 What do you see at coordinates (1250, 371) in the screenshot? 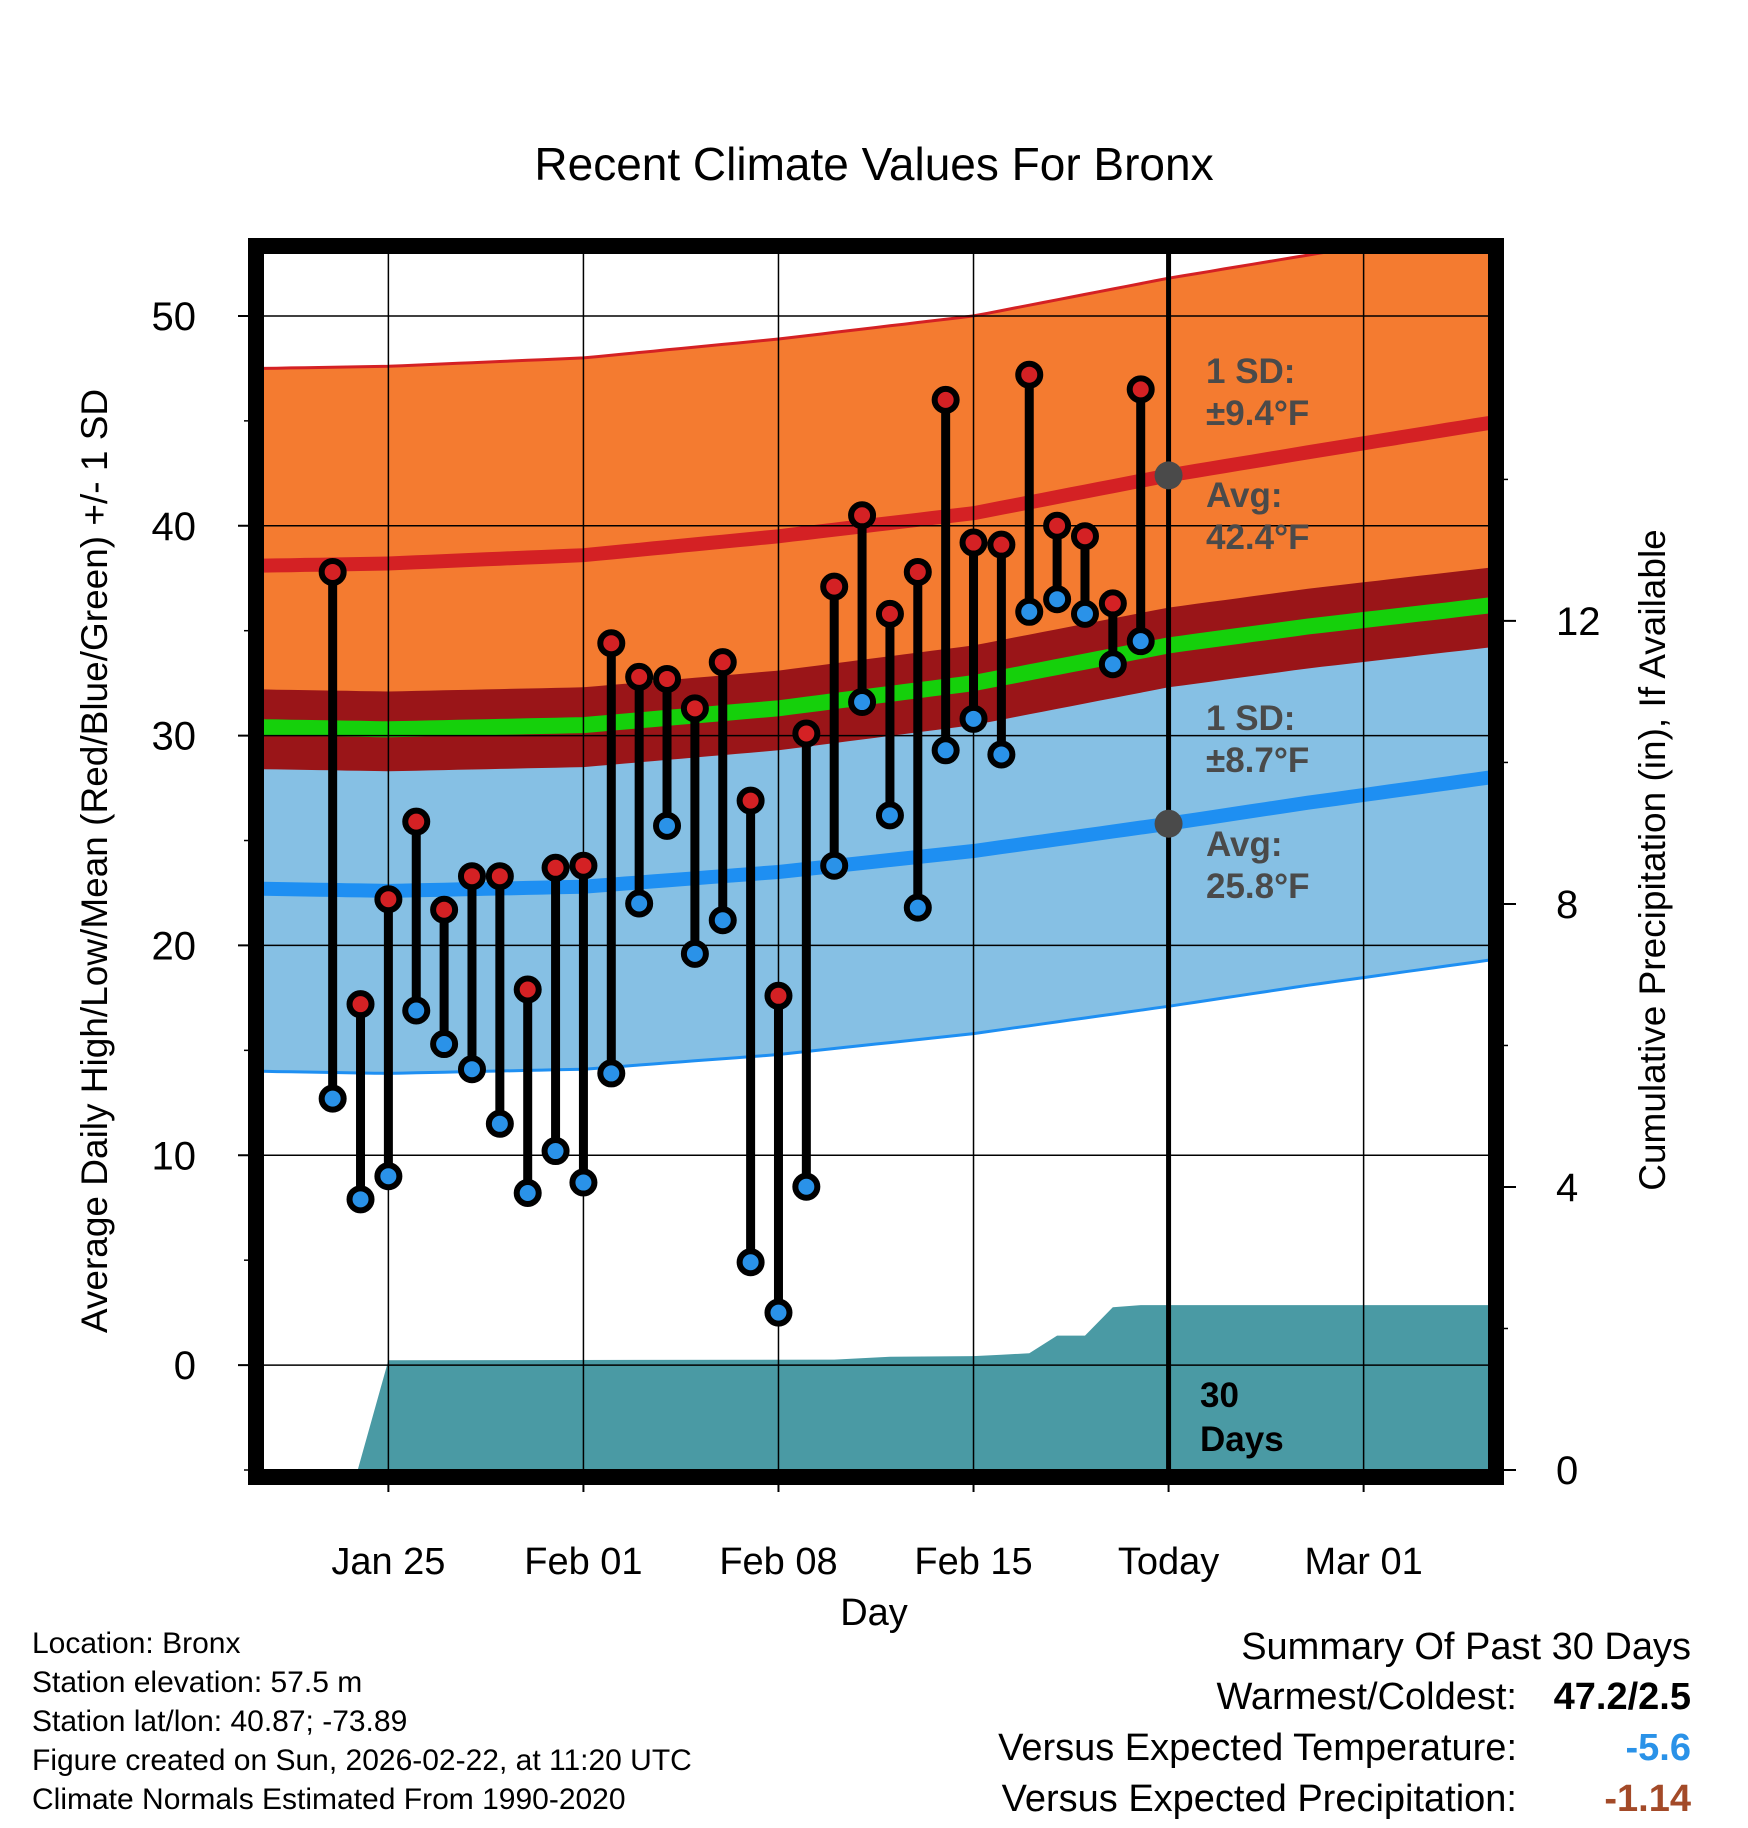
I see `high-sd-label-line1: 1 SD:` at bounding box center [1250, 371].